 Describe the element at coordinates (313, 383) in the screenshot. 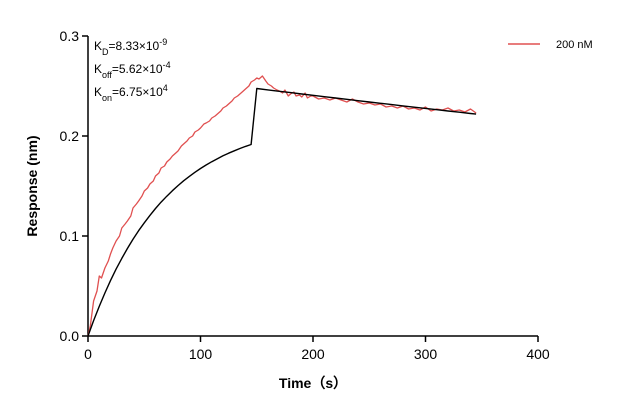

I see `x-axis-title: Time（s）` at that location.